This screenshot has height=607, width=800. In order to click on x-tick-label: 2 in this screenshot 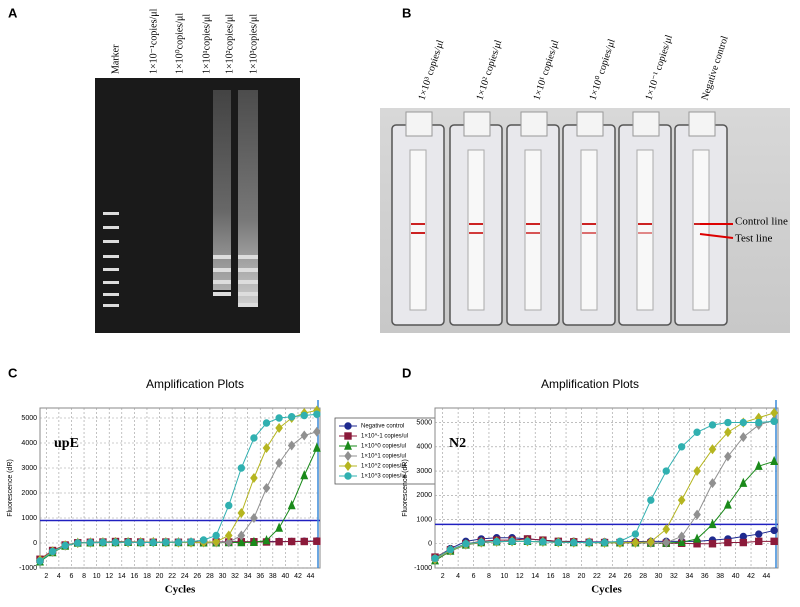, I will do `click(443, 576)`.